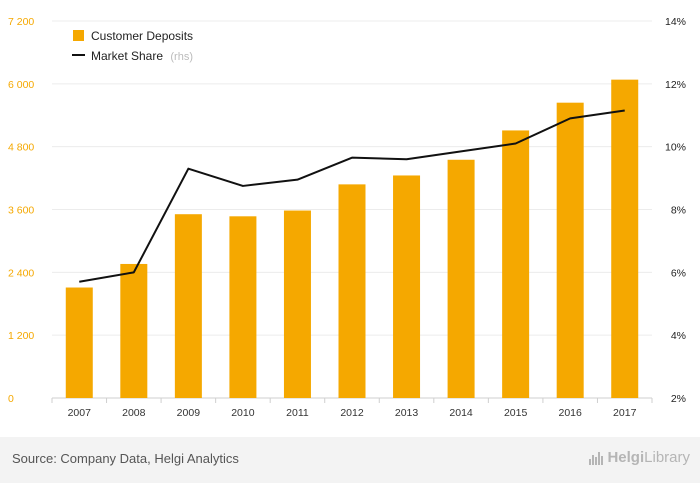 The image size is (700, 483). What do you see at coordinates (461, 278) in the screenshot?
I see `bar-2014` at bounding box center [461, 278].